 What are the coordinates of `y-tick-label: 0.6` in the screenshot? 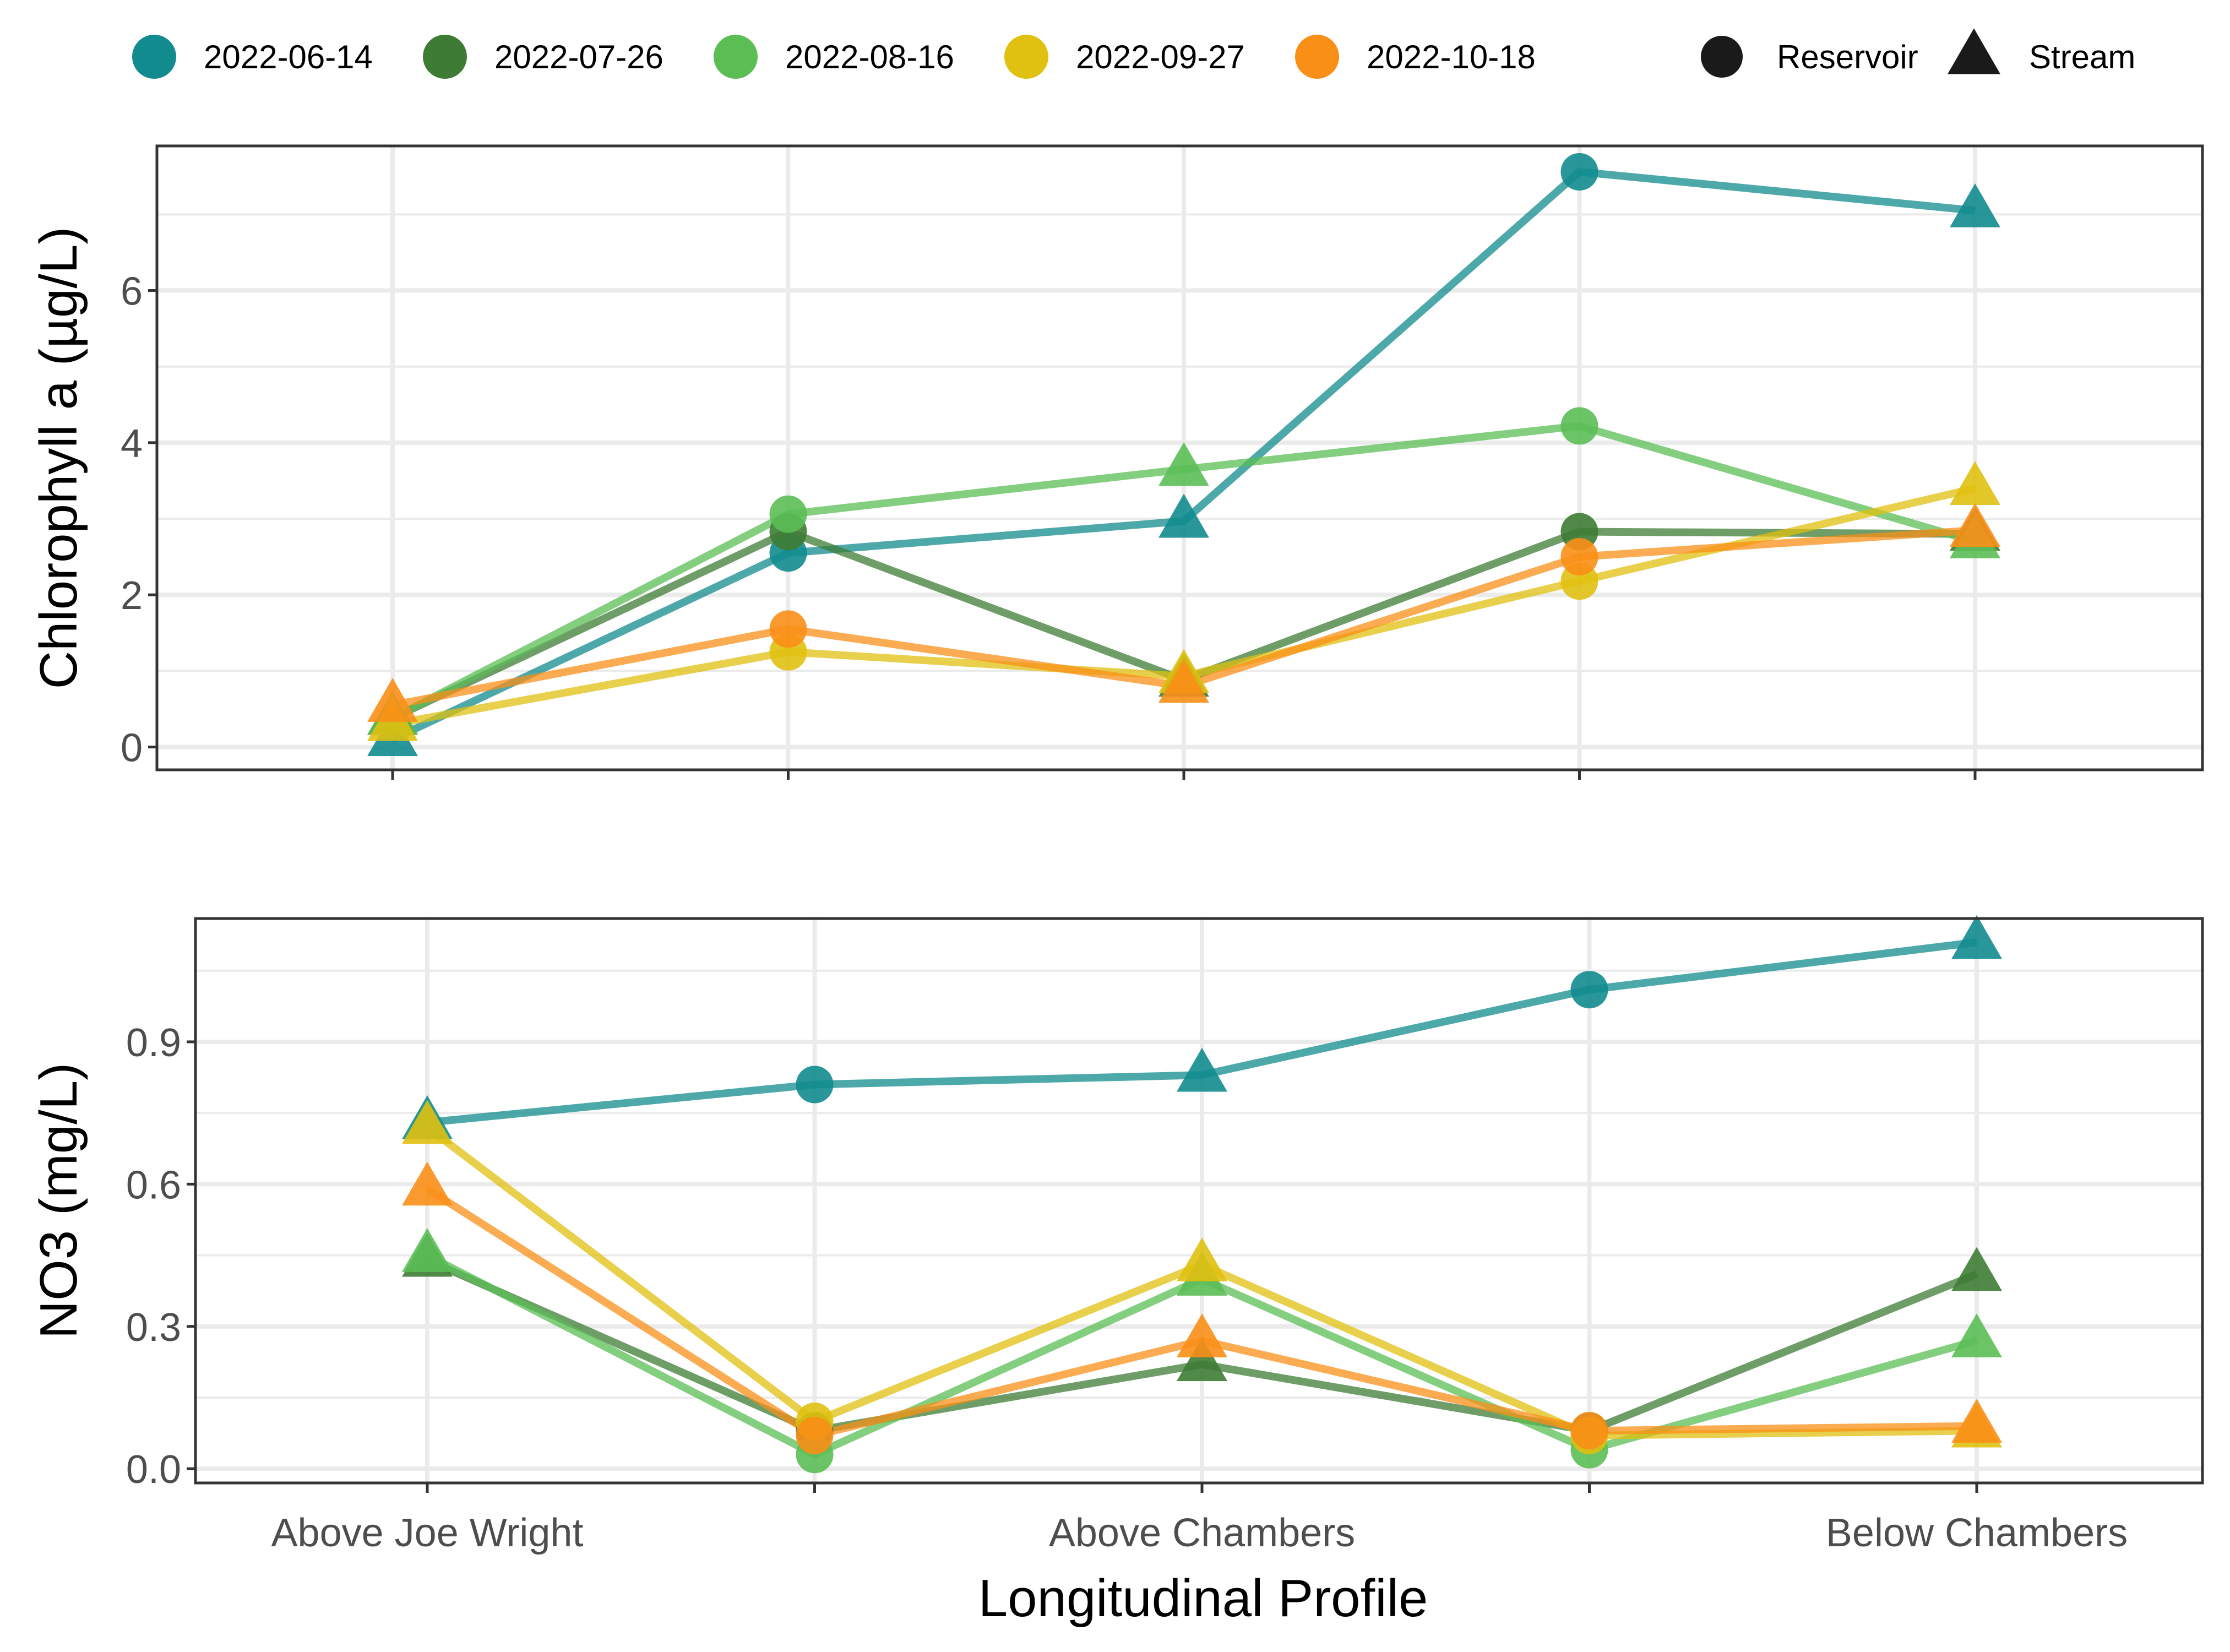 It's located at (153, 1185).